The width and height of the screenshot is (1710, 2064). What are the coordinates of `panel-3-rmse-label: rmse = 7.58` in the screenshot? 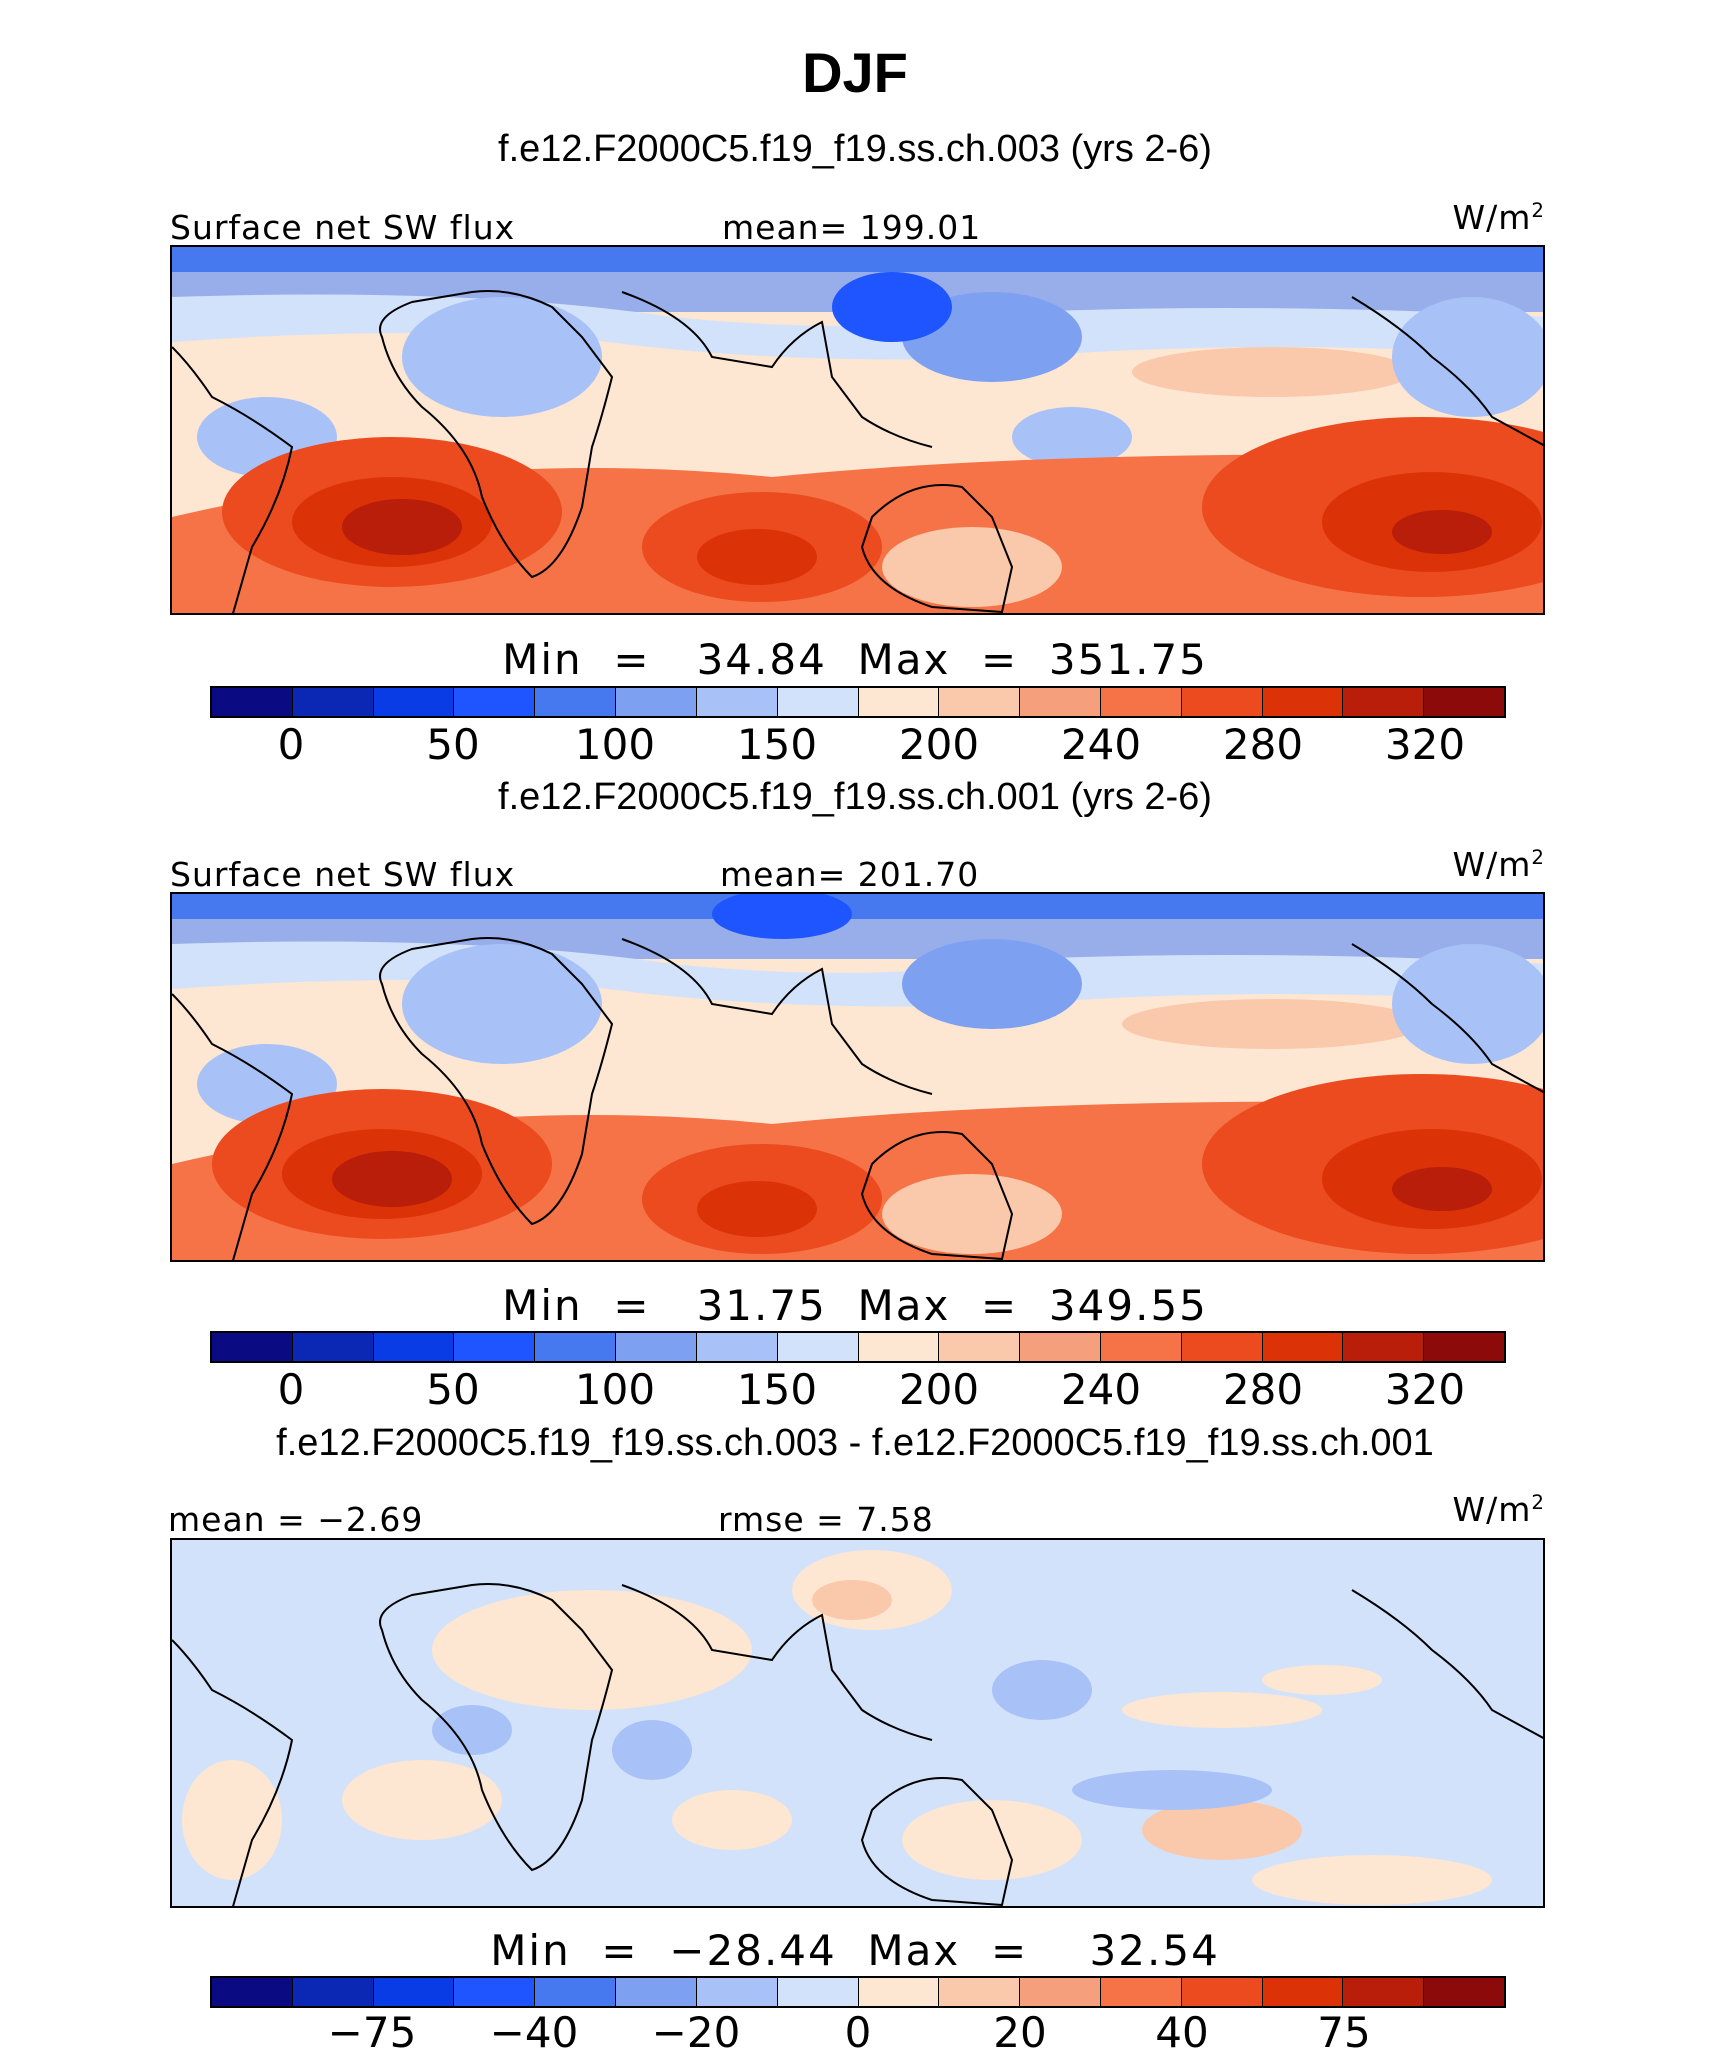 It's located at (826, 1519).